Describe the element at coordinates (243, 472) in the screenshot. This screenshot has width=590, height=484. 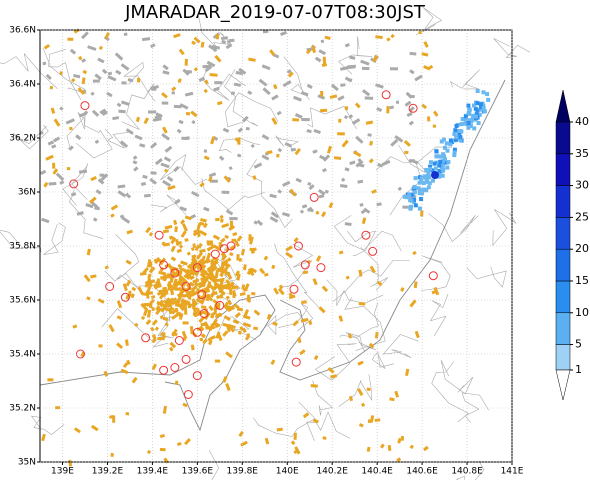
I see `lon-tick-label: 139.8E` at that location.